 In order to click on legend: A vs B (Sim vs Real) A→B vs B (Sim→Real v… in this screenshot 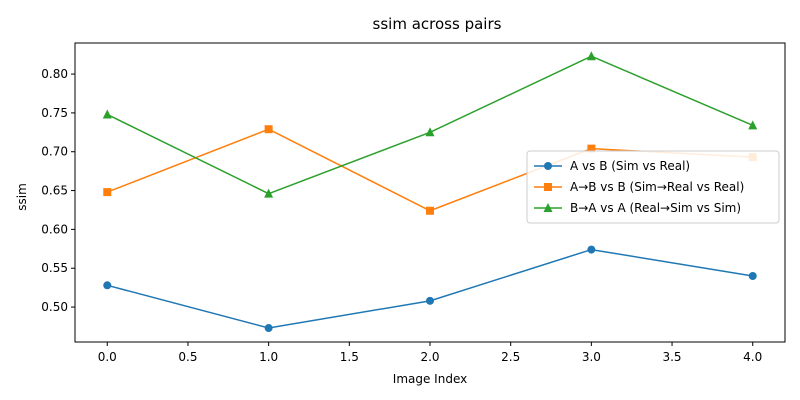, I will do `click(653, 187)`.